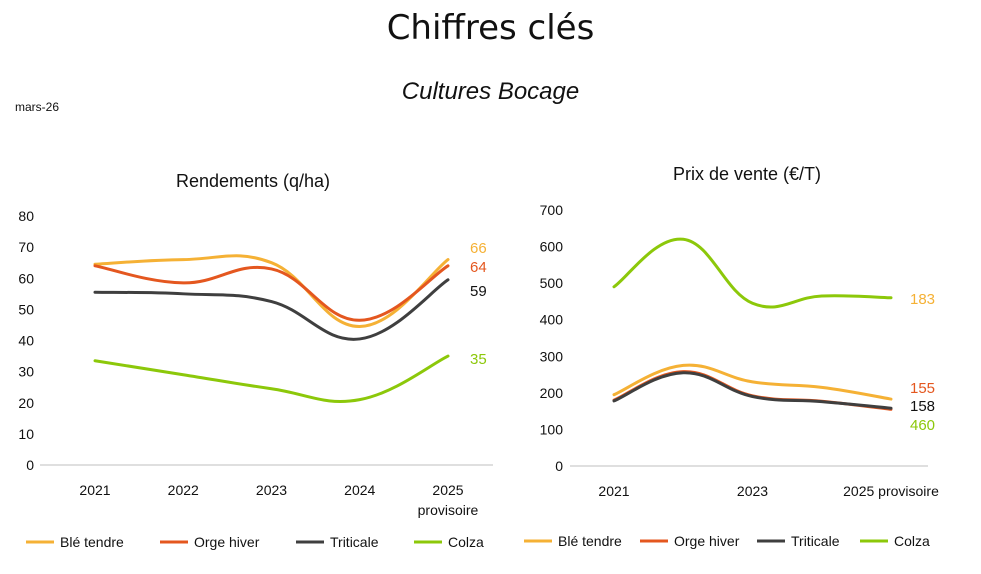 The height and width of the screenshot is (574, 981). What do you see at coordinates (26, 403) in the screenshot?
I see `y-tick-label: 20` at bounding box center [26, 403].